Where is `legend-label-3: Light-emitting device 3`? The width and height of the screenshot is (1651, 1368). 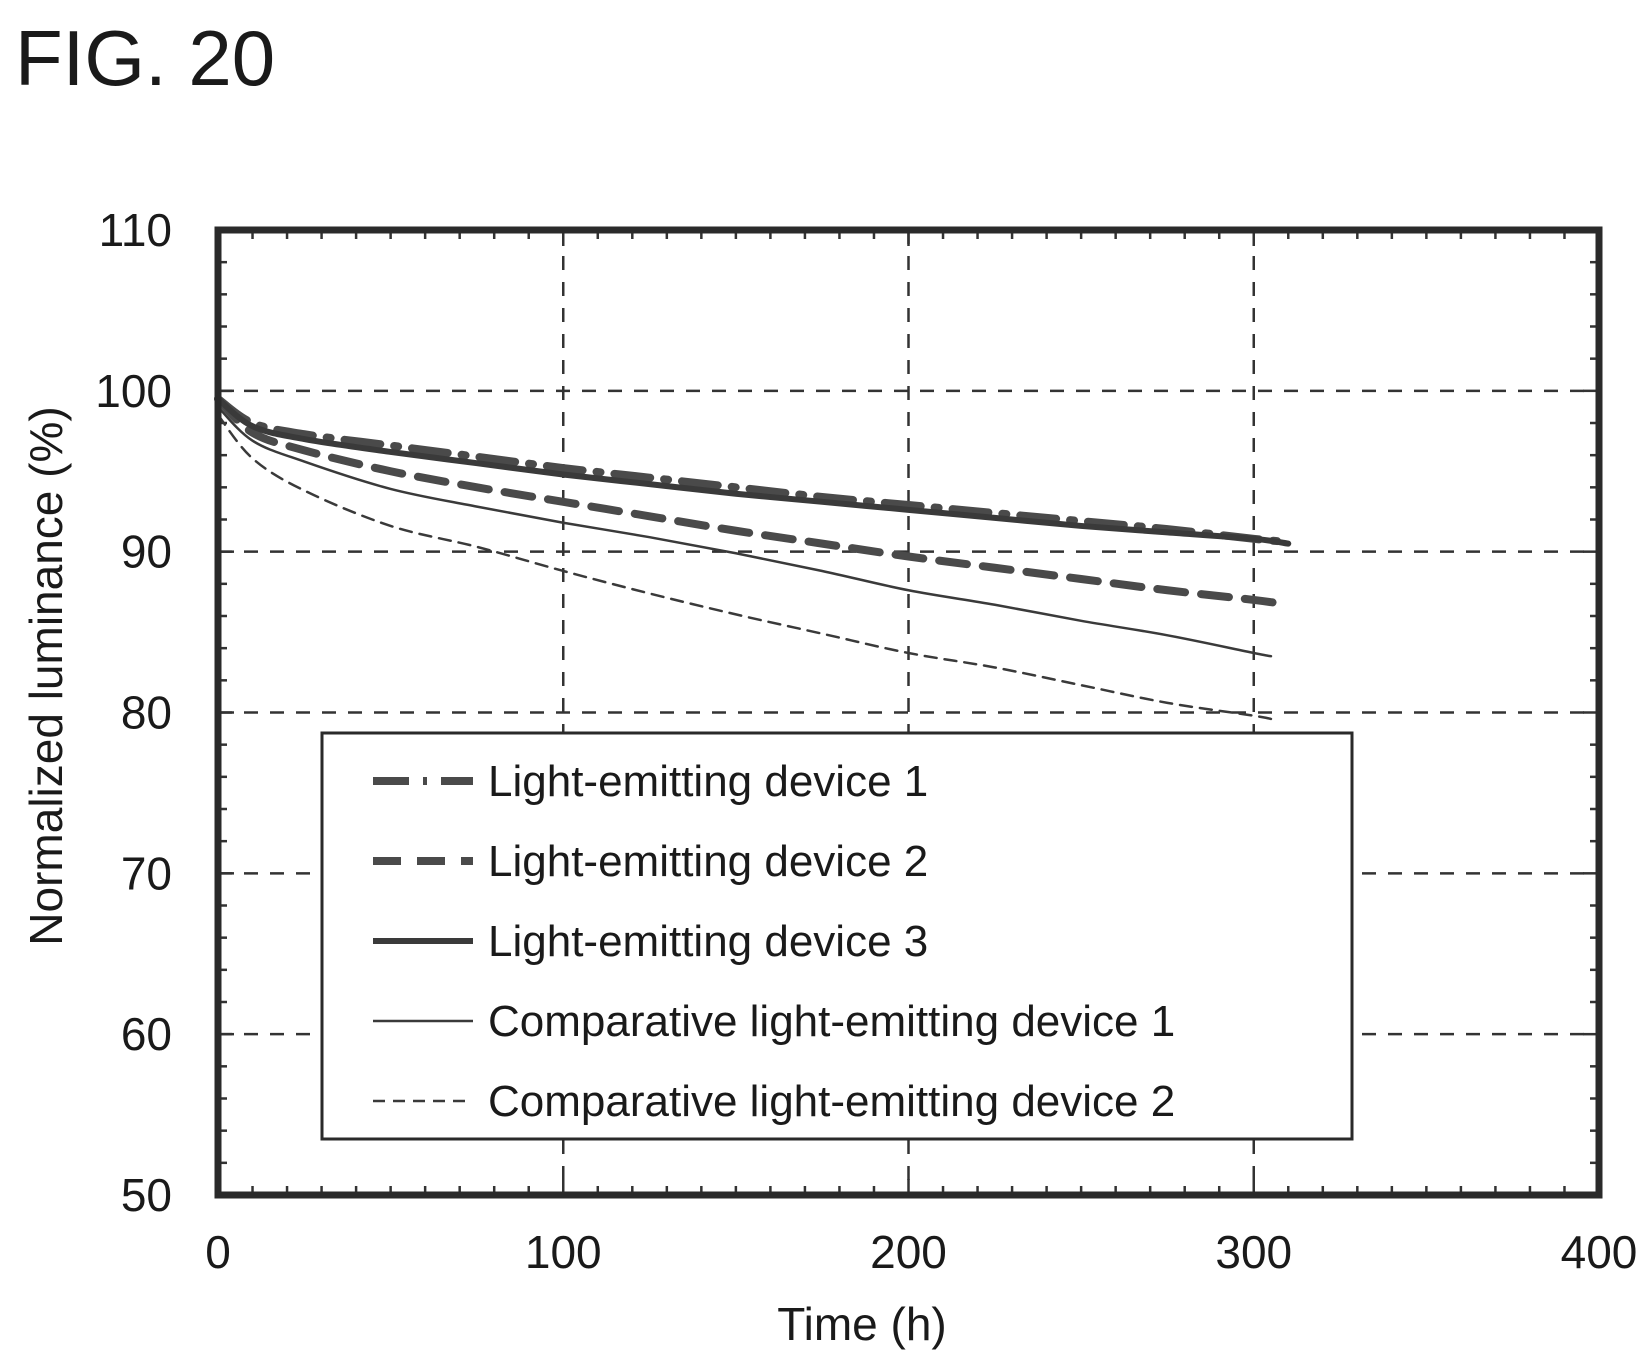
legend-label-3: Light-emitting device 3 is located at coordinates (708, 941).